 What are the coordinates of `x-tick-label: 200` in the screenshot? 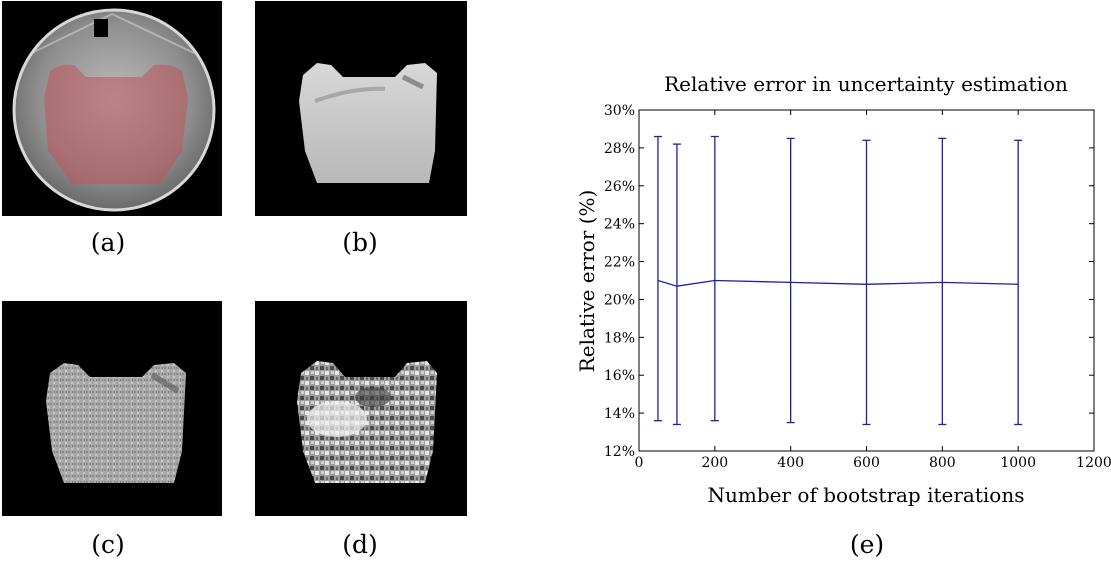 It's located at (714, 463).